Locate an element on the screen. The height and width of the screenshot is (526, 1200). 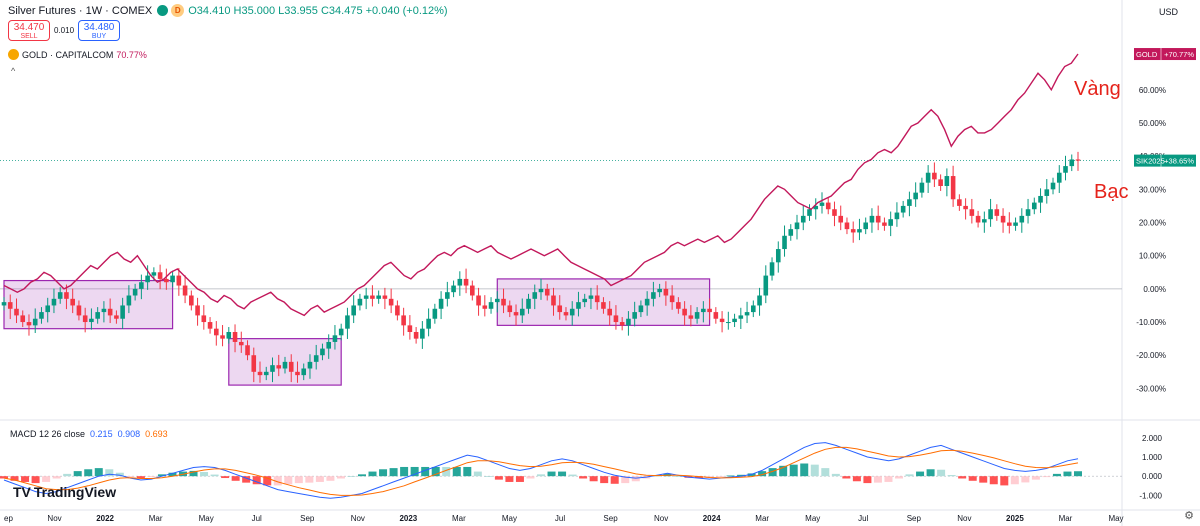
y-tick-label: -10.00% is located at coordinates (1151, 322).